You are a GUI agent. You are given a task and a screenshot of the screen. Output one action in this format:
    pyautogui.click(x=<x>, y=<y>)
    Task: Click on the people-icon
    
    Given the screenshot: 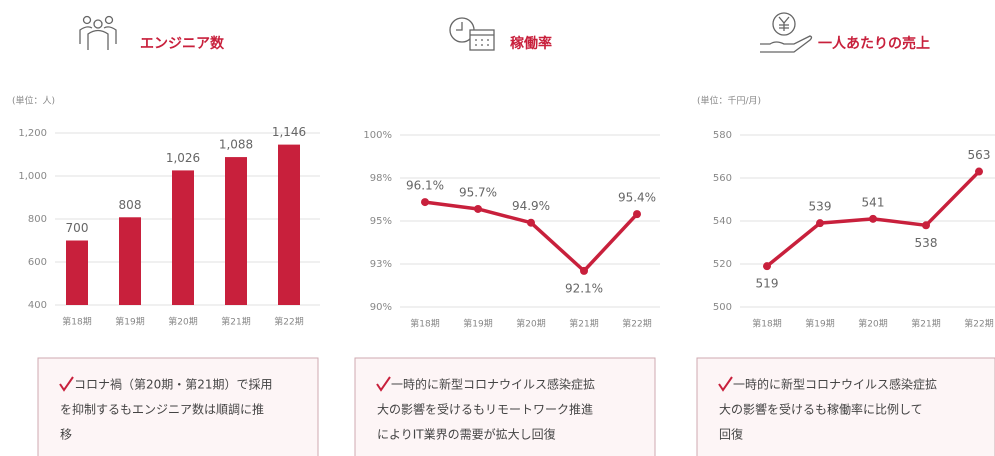 What is the action you would take?
    pyautogui.click(x=98, y=32)
    